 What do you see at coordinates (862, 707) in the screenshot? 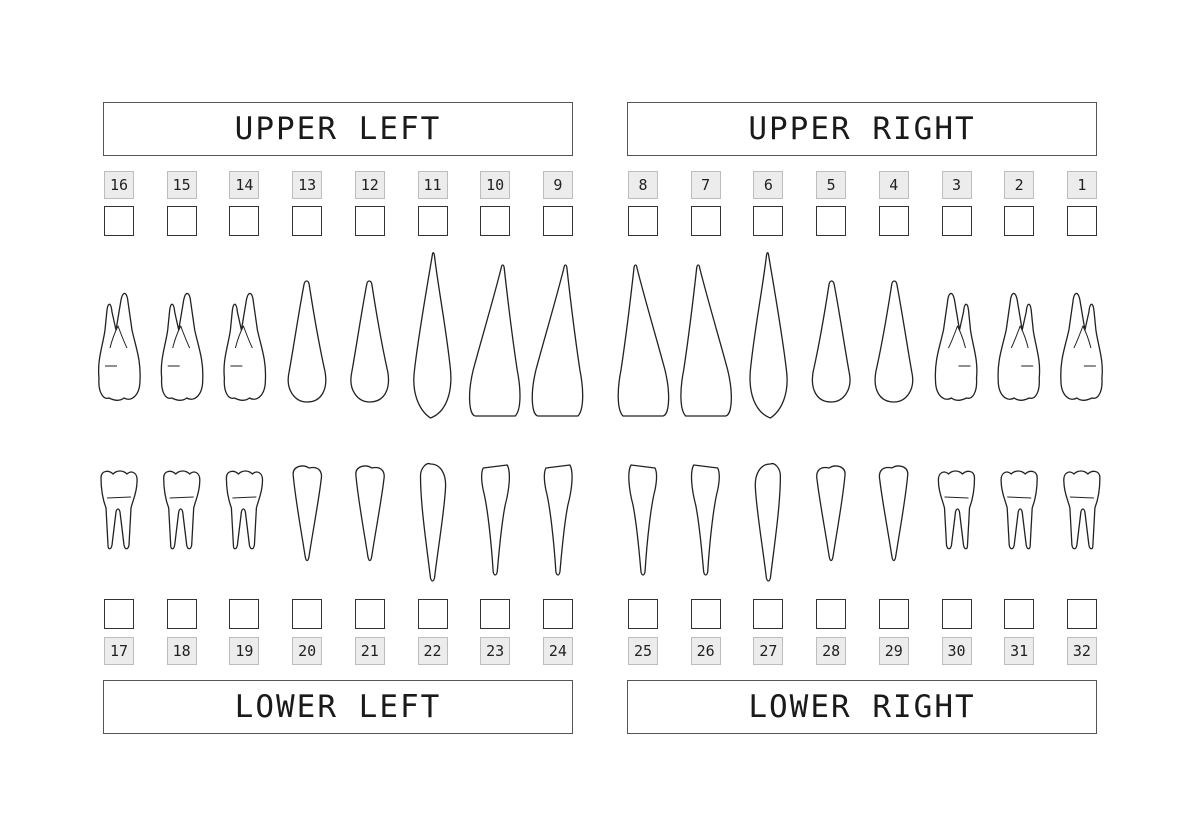
I see `quadrant-lower-right-header: LOWER RIGHT` at bounding box center [862, 707].